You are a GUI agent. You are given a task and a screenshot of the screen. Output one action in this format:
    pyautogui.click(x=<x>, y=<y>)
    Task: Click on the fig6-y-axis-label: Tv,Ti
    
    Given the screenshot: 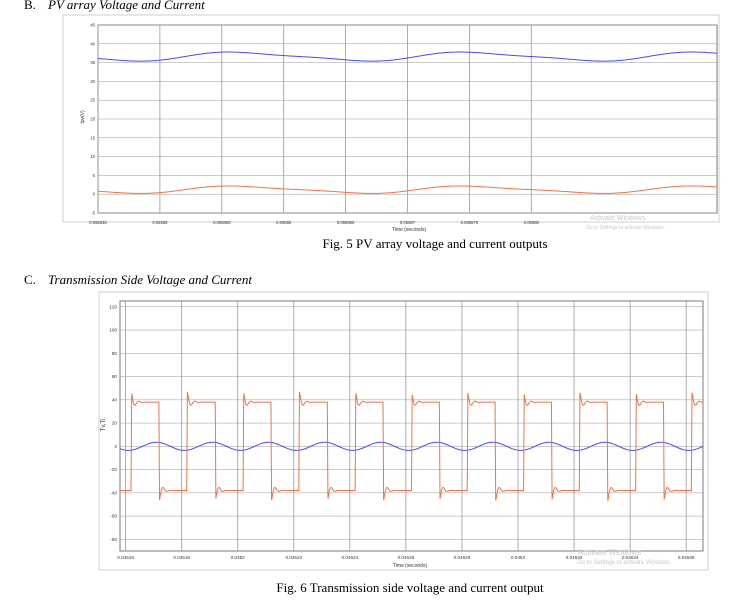 What is the action you would take?
    pyautogui.click(x=104, y=425)
    